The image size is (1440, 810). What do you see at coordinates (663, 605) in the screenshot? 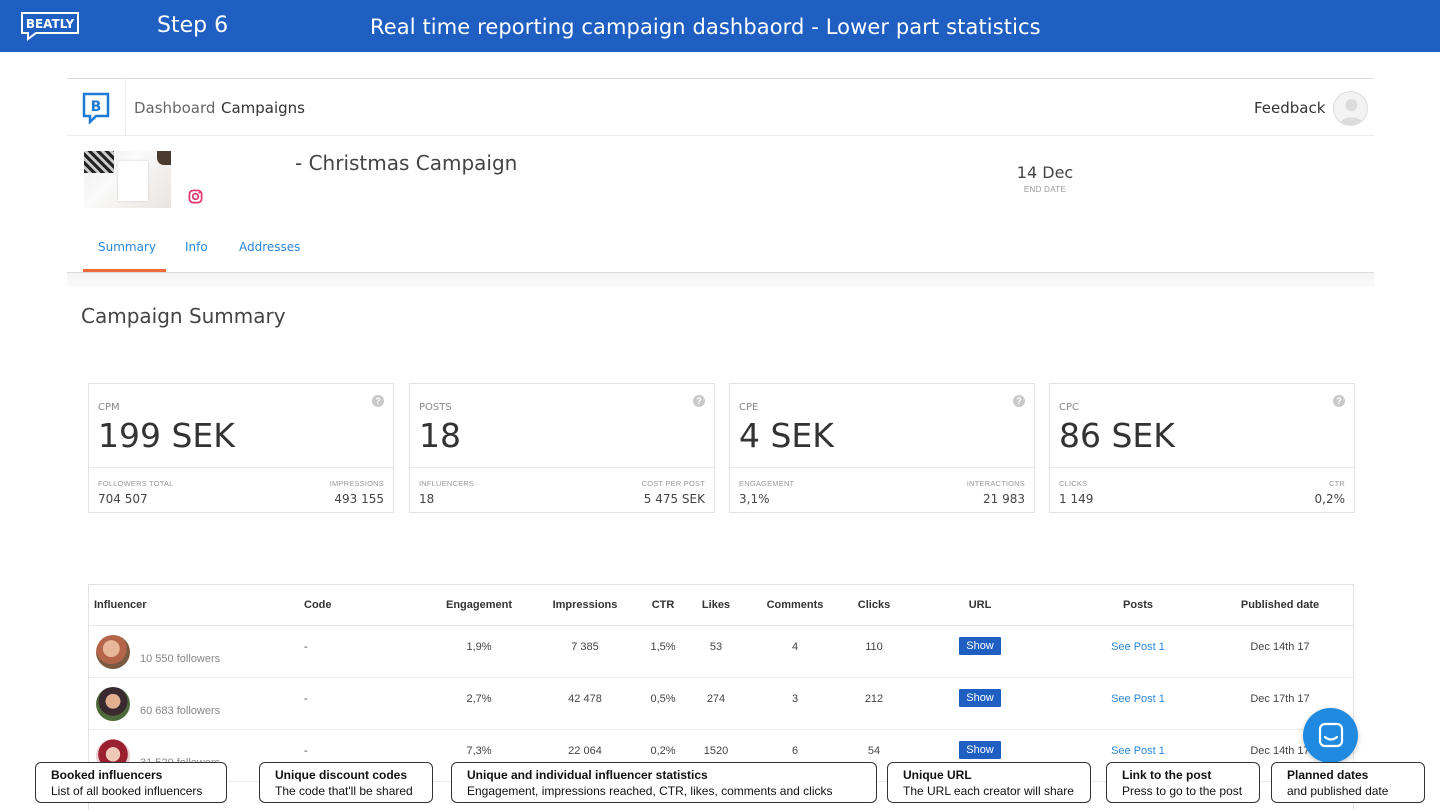
I see `col-ctr: CTR` at bounding box center [663, 605].